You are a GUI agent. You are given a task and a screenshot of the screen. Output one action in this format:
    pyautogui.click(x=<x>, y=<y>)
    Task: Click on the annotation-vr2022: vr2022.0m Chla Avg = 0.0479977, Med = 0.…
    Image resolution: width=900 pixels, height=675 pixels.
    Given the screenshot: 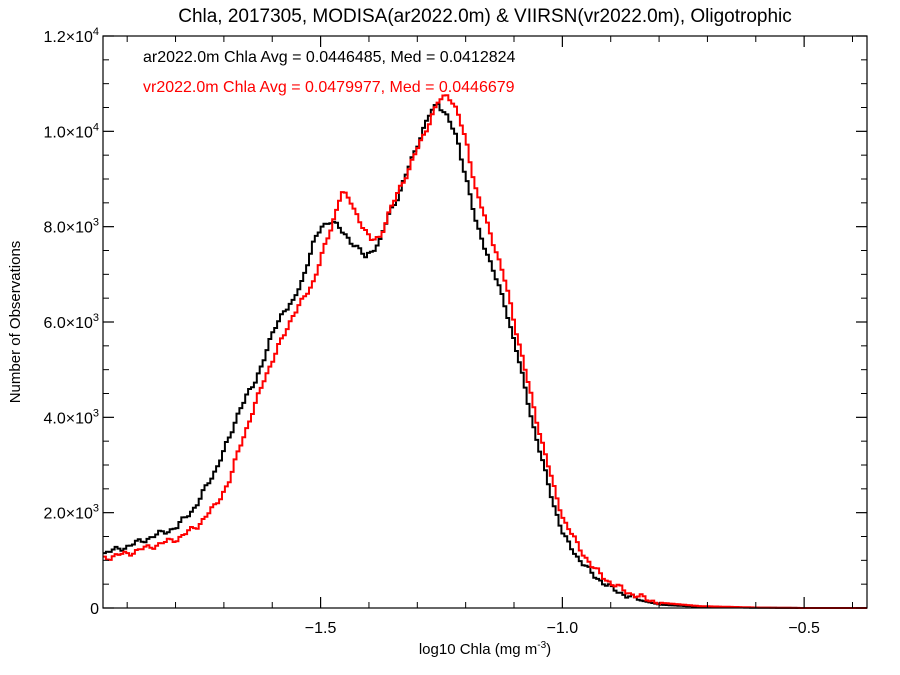 What is the action you would take?
    pyautogui.click(x=329, y=87)
    